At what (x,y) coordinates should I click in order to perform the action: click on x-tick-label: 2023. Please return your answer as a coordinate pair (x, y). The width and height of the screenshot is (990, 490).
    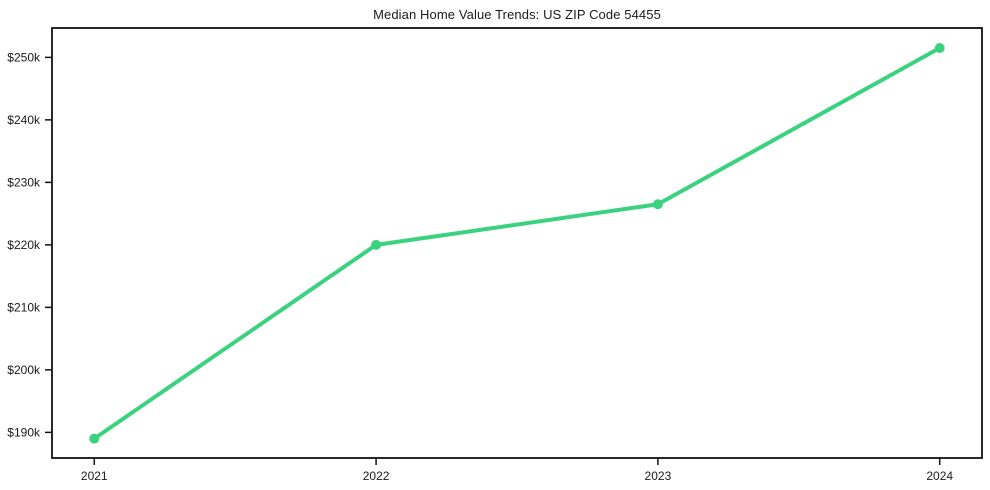
    Looking at the image, I should click on (658, 476).